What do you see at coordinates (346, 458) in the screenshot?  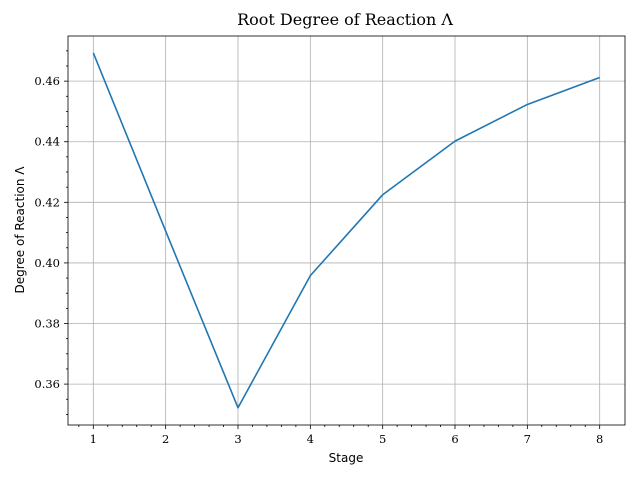 I see `x-axis-label: Stage` at bounding box center [346, 458].